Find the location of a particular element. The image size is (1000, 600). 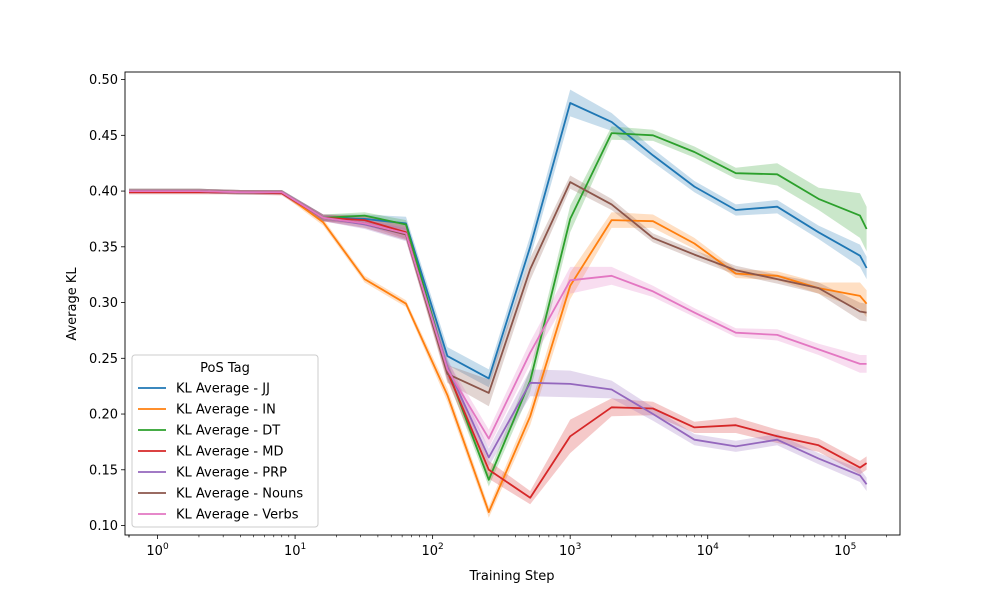

y-axis-label: Average KL is located at coordinates (72, 304).